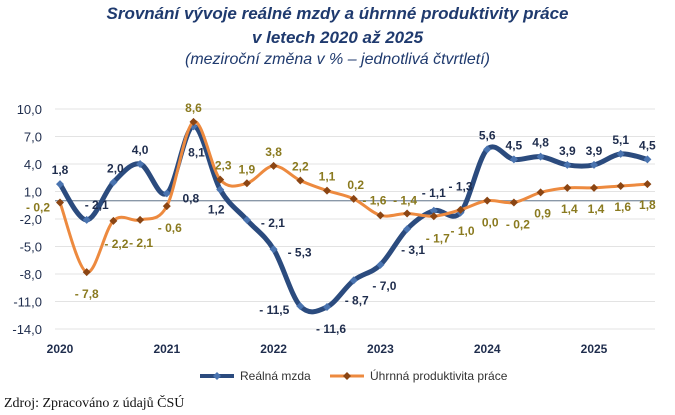 The width and height of the screenshot is (675, 415). I want to click on x-tick-label: 2025, so click(594, 349).